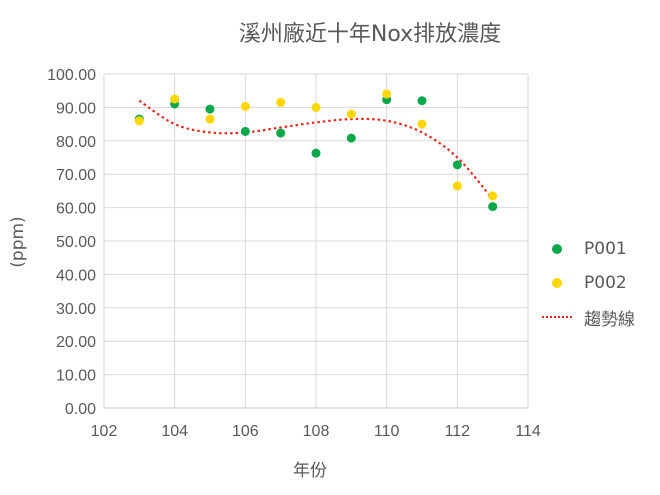 The width and height of the screenshot is (660, 495). What do you see at coordinates (76, 376) in the screenshot?
I see `y-tick-label: 10.00` at bounding box center [76, 376].